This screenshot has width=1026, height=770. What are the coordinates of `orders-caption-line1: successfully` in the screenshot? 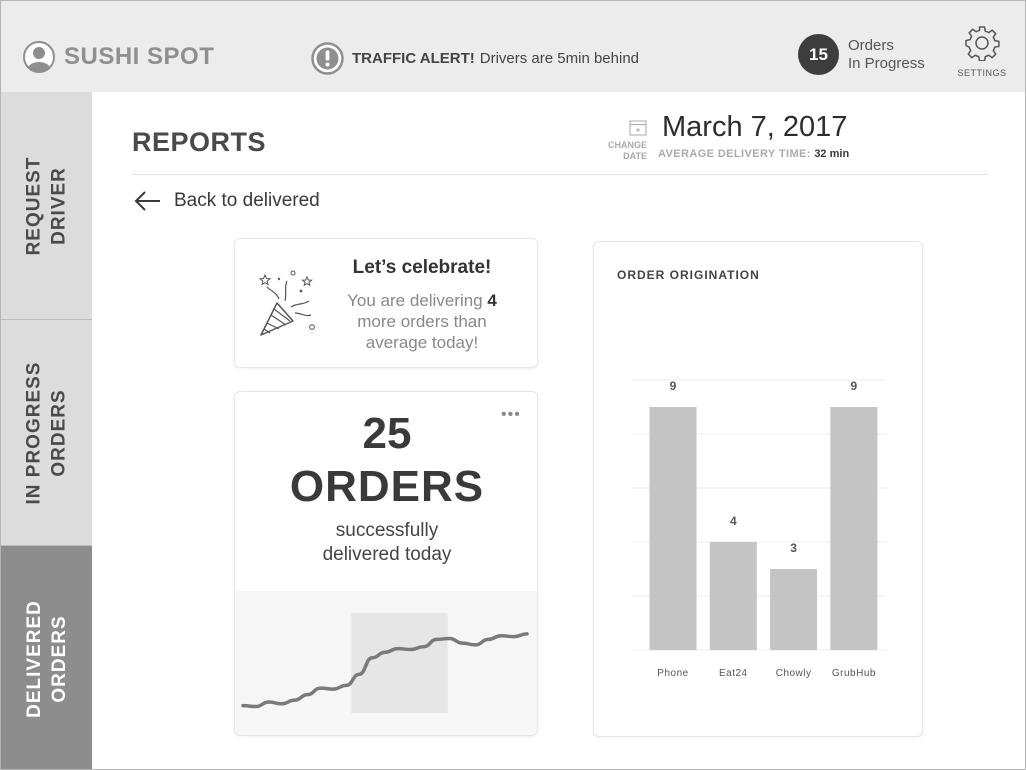 It's located at (387, 530).